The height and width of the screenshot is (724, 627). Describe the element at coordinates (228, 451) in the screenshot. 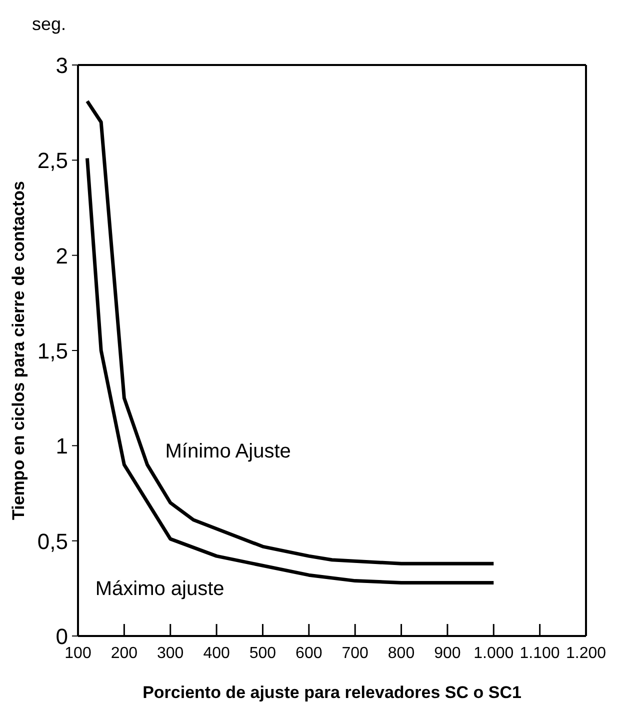

I see `series-label: Mínimo Ajuste` at that location.